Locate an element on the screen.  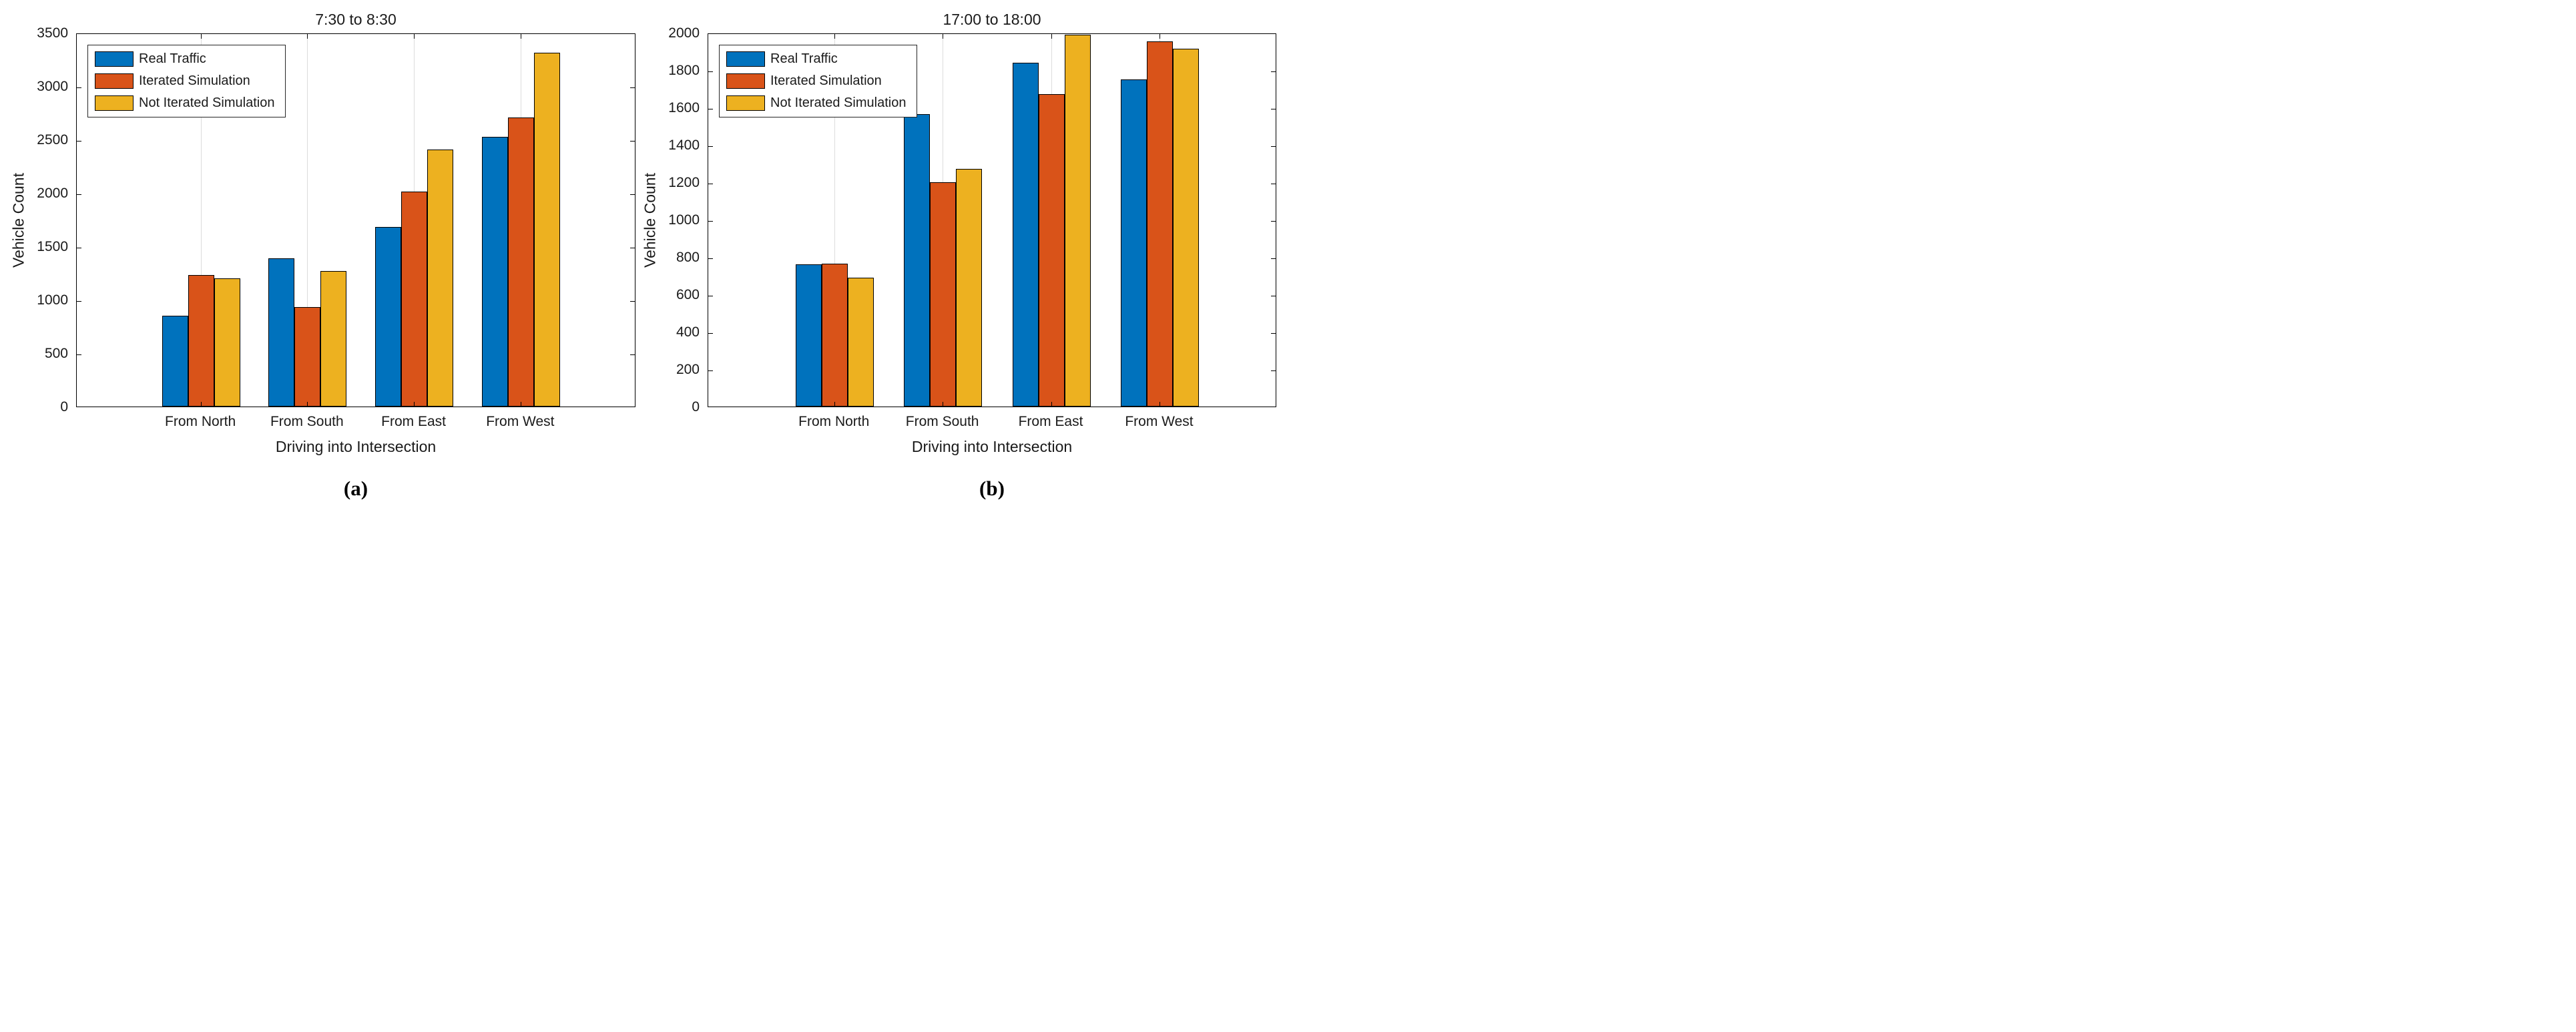
bar-iterated-simulation-from-south is located at coordinates (307, 357).